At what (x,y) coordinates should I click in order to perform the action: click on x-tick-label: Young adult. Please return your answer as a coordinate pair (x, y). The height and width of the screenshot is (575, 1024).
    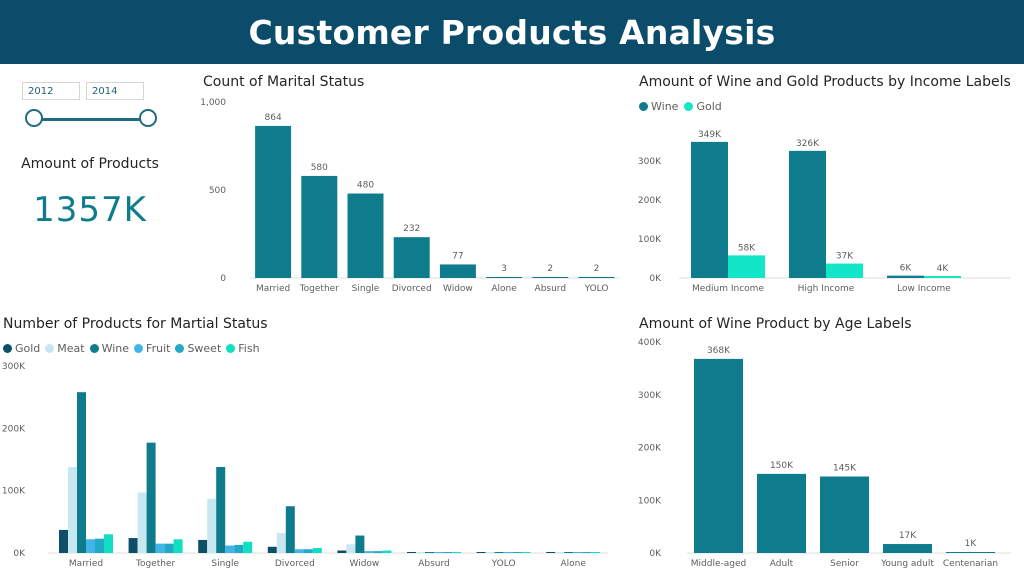
    Looking at the image, I should click on (907, 564).